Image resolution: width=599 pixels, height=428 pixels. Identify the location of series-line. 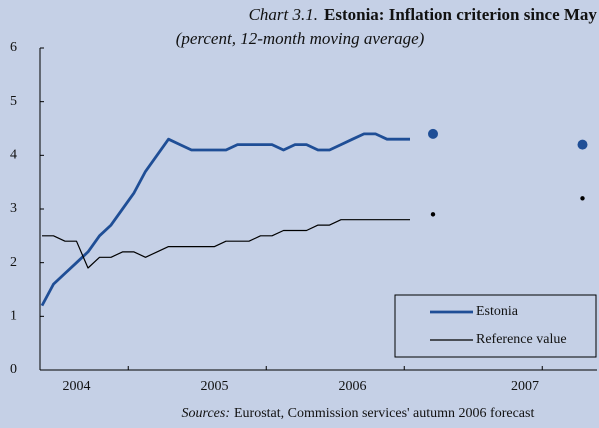
(226, 244).